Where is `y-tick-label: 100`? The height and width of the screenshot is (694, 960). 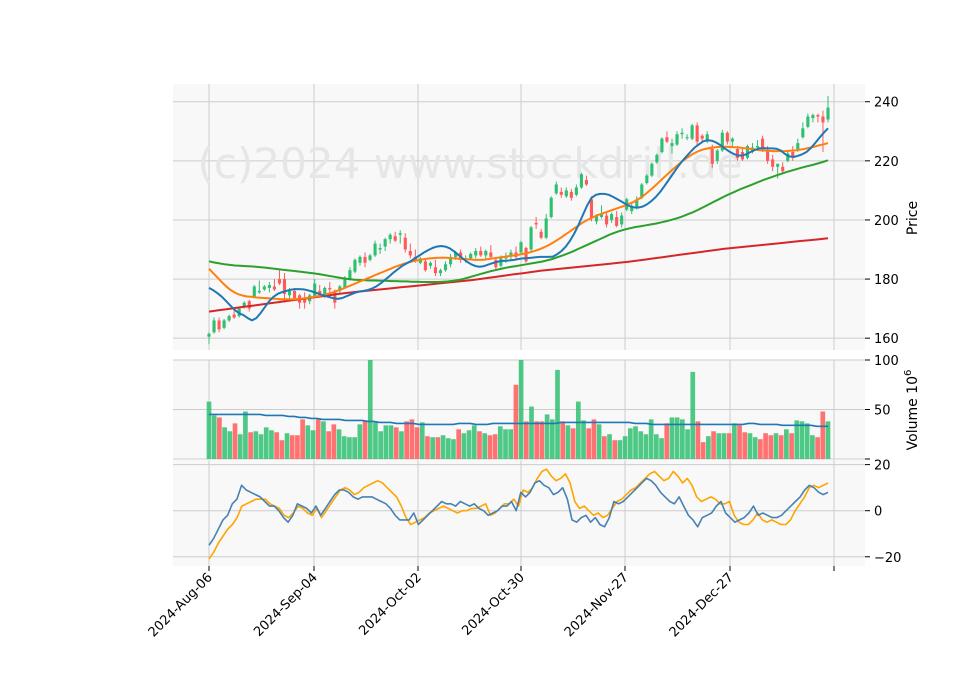
y-tick-label: 100 is located at coordinates (886, 361).